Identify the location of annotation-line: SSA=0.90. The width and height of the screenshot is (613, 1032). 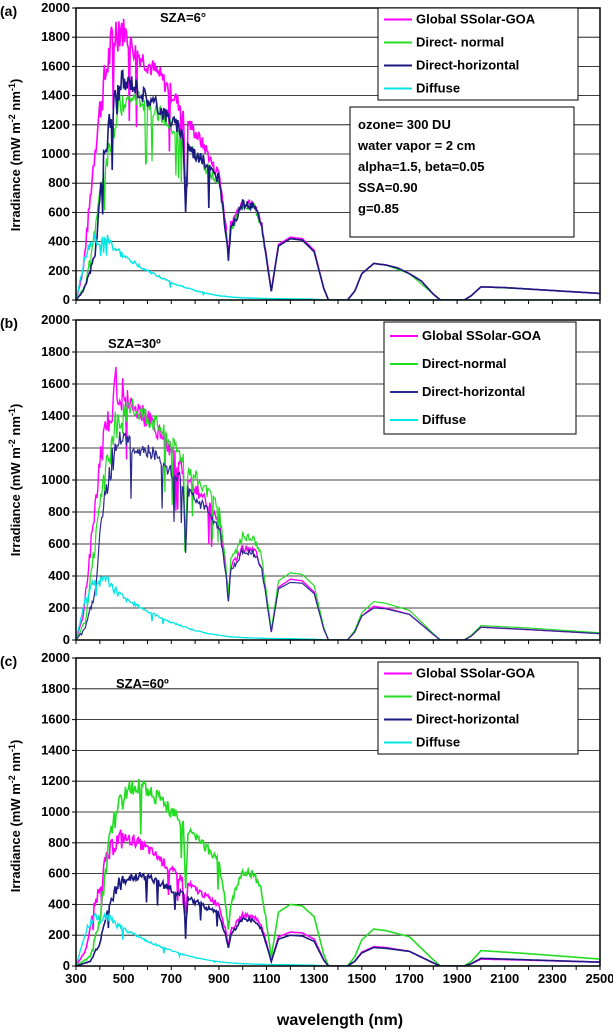
(388, 187).